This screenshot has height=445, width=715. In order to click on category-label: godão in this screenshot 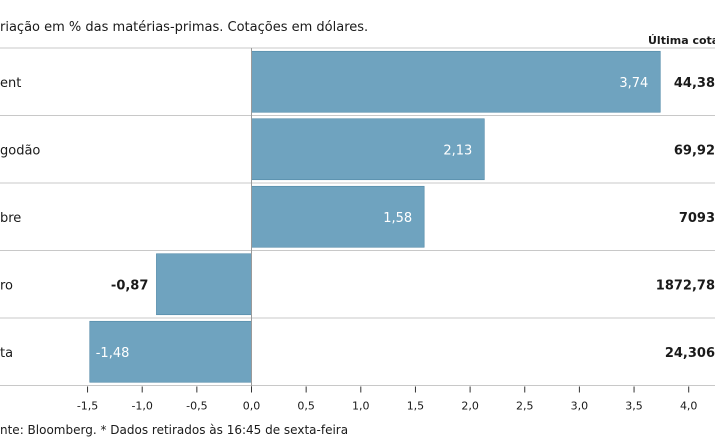, I will do `click(20, 150)`.